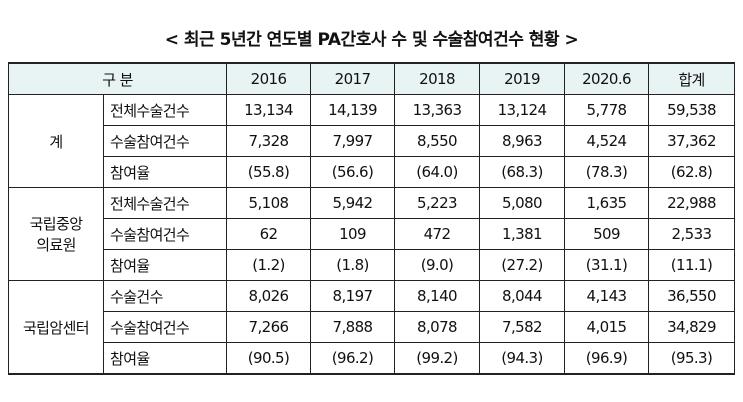  I want to click on table-cell: 109, so click(353, 234).